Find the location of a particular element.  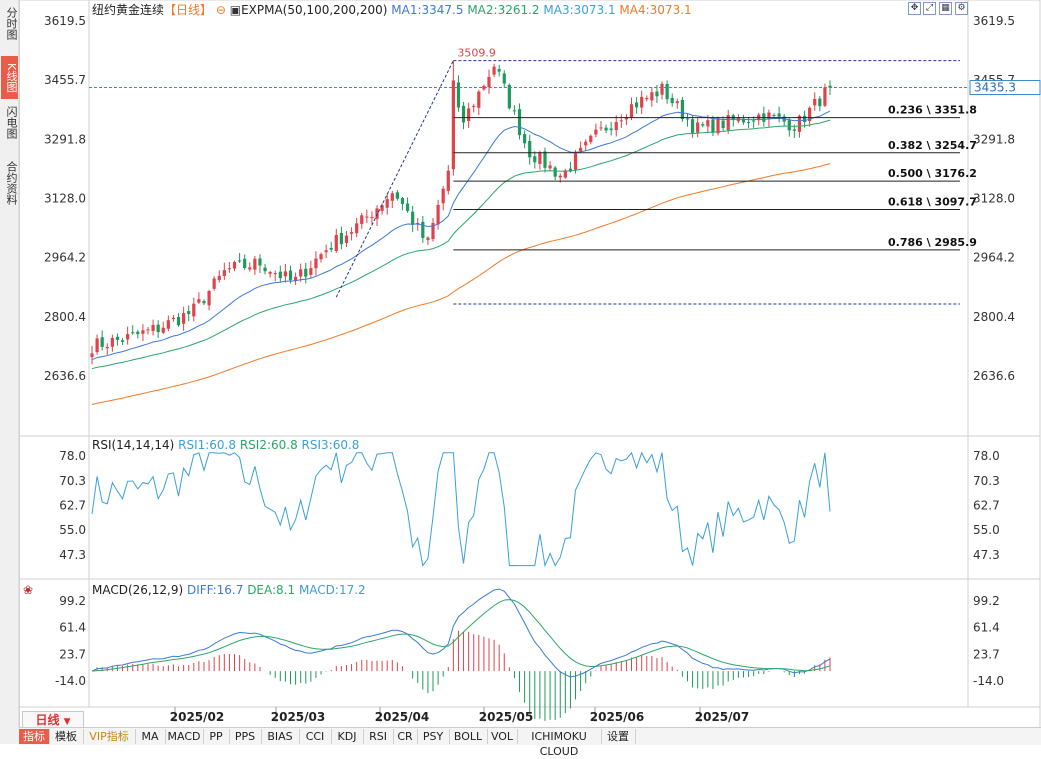

indicator-tab-10: RSI is located at coordinates (378, 736).